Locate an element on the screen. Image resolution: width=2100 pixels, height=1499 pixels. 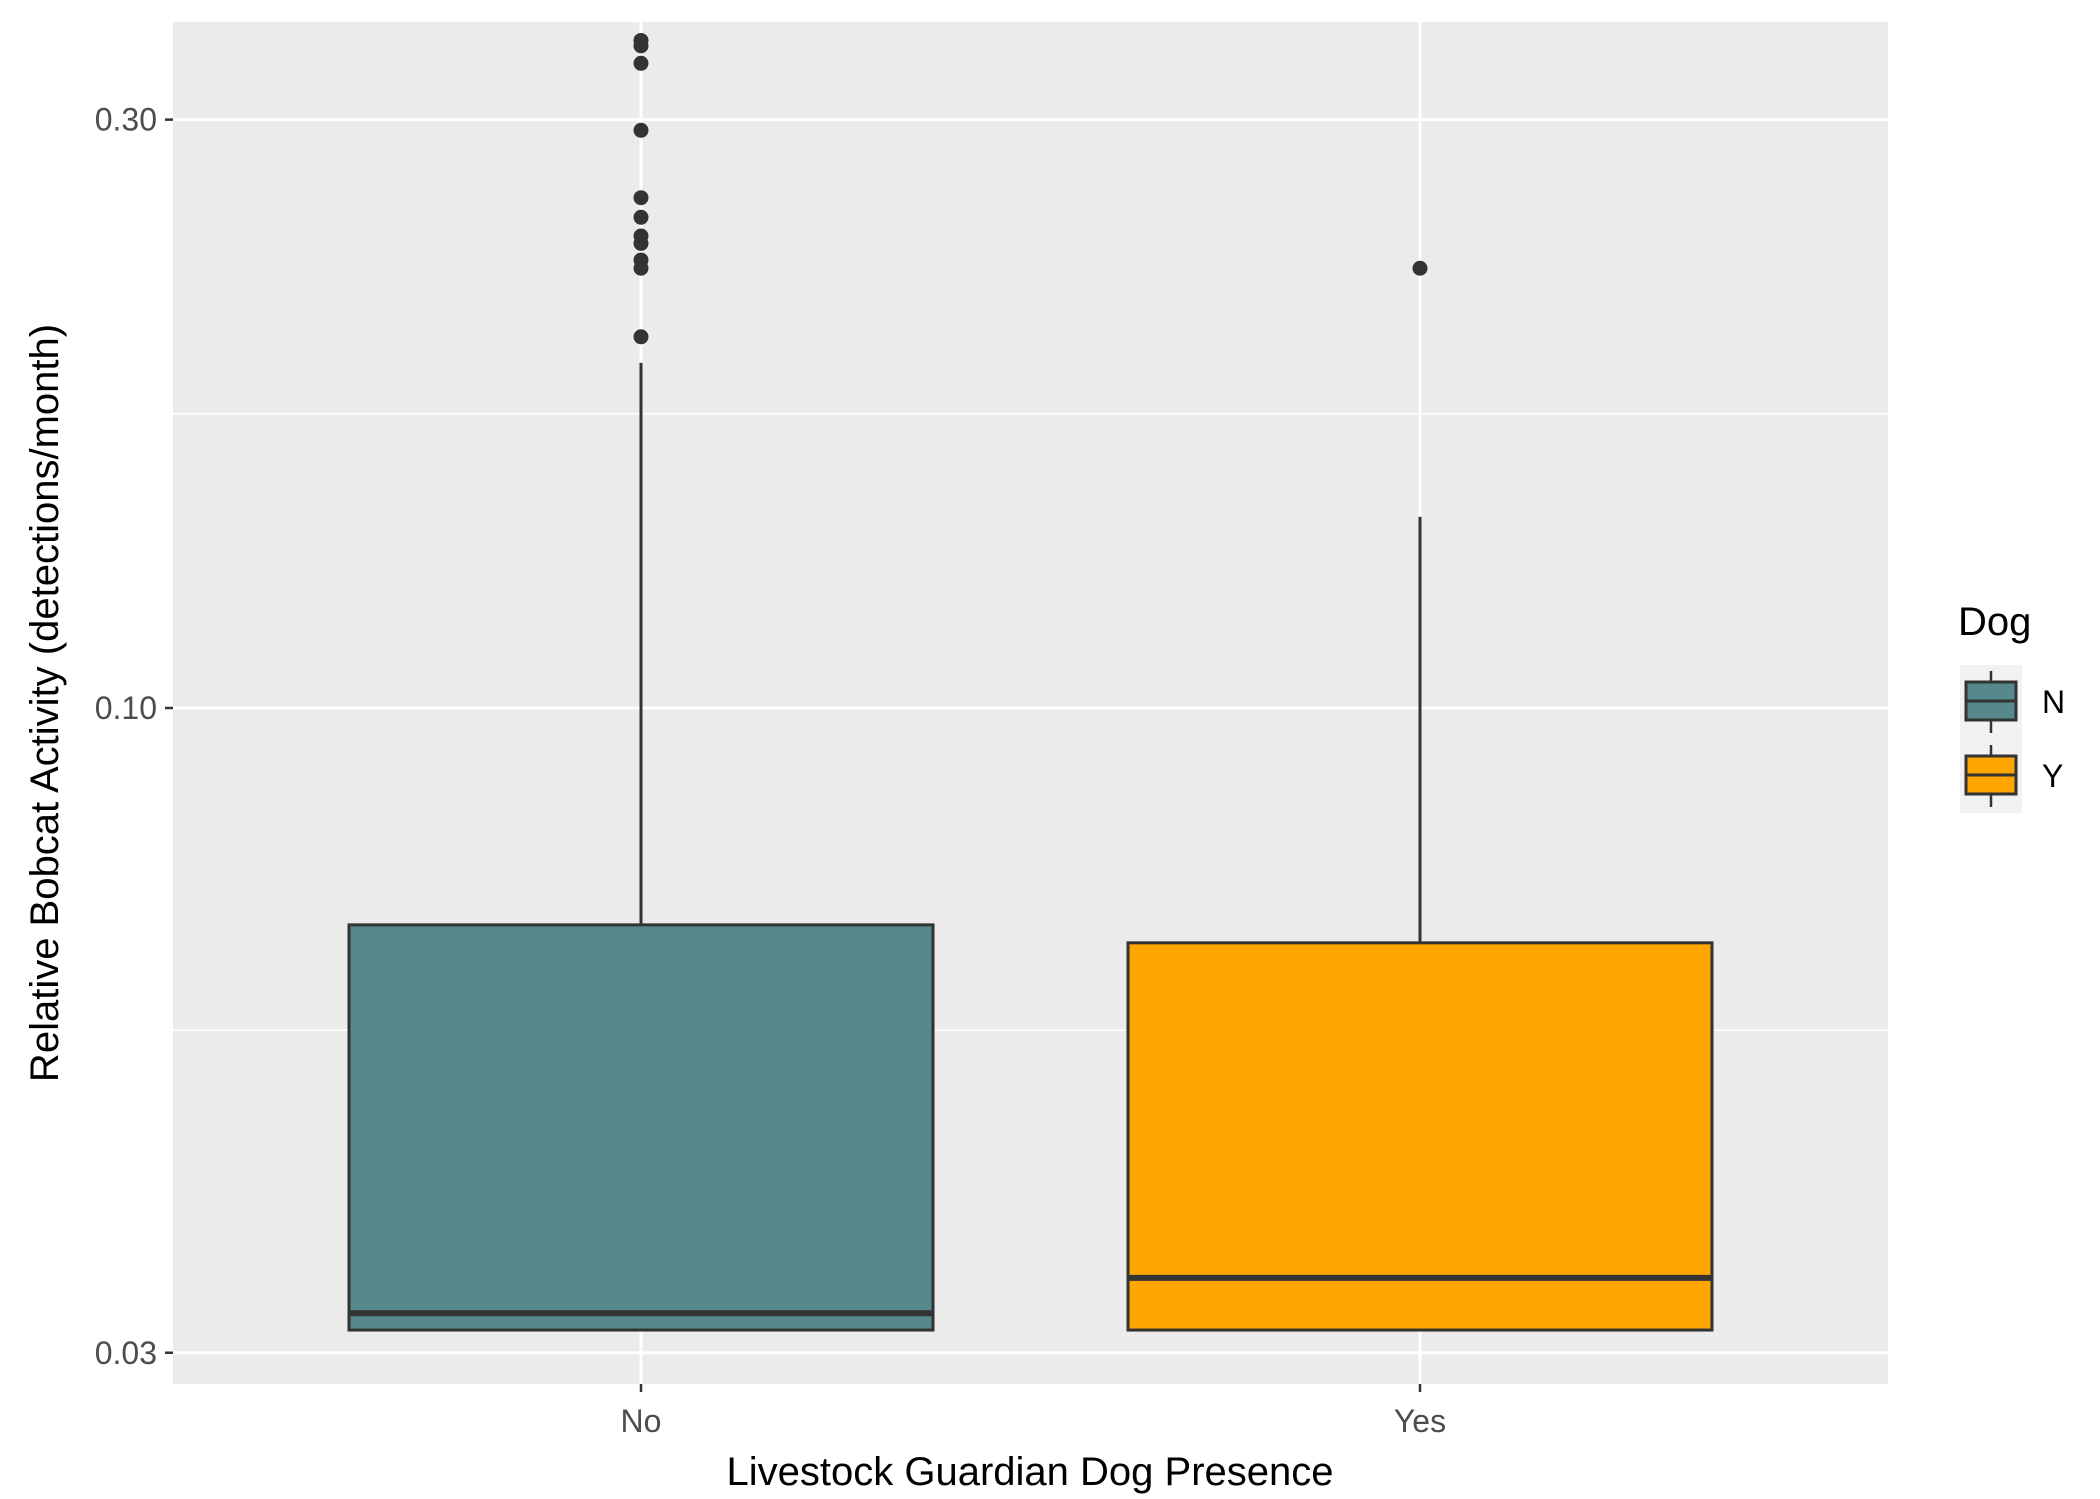
y-tick-label: 0.10 is located at coordinates (126, 708).